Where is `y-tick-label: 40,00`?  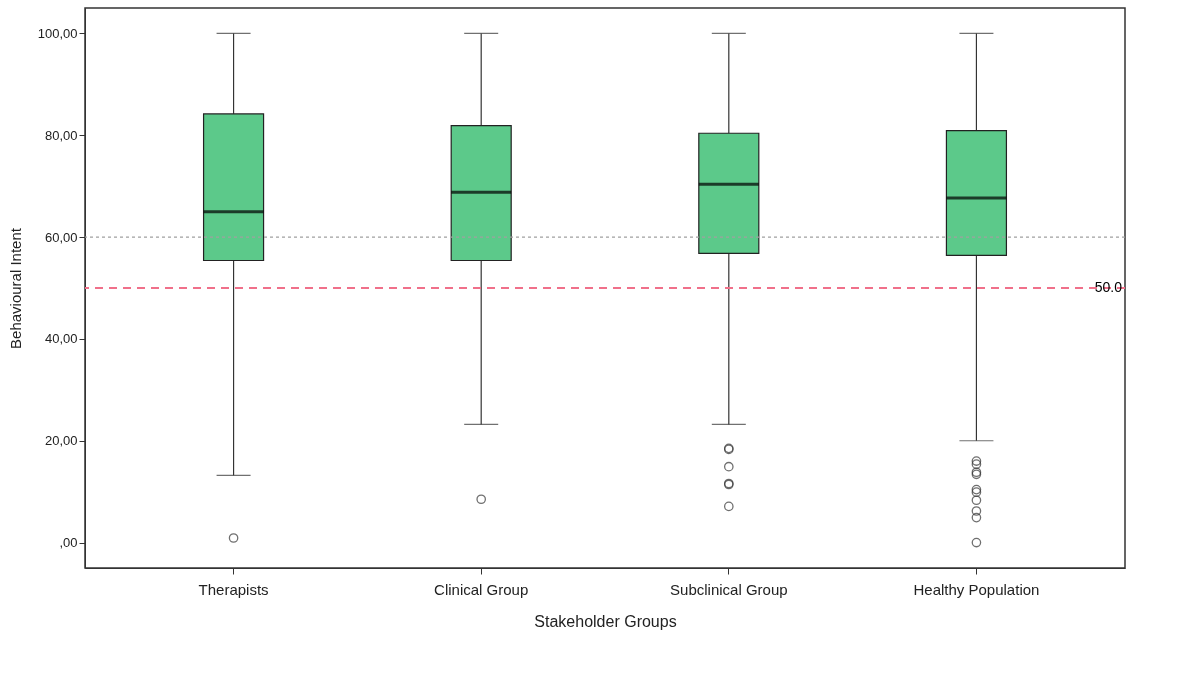
y-tick-label: 40,00 is located at coordinates (61, 339).